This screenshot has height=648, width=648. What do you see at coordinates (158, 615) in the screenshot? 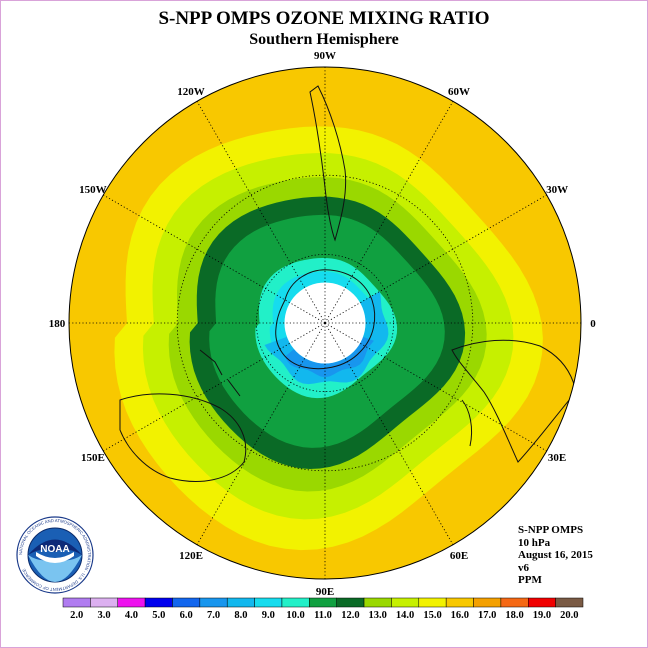
I see `colorbar-label: 5.0` at bounding box center [158, 615].